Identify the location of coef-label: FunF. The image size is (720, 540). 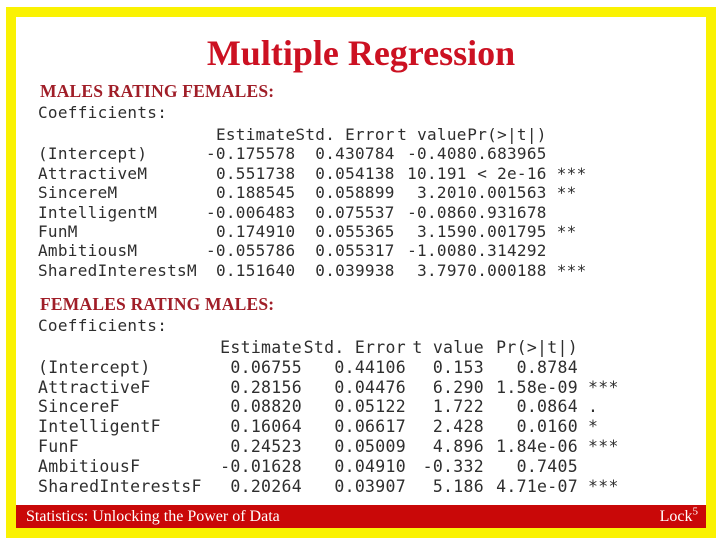
(58, 446).